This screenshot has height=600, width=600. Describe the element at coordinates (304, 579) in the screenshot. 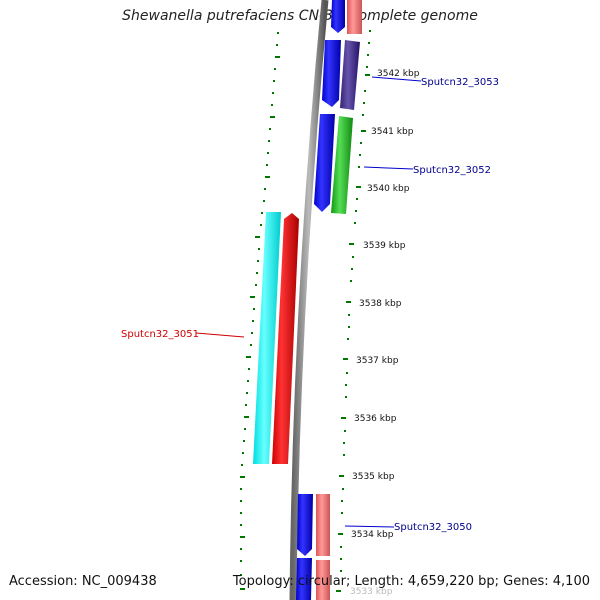

I see `forward-cds-bottom` at that location.